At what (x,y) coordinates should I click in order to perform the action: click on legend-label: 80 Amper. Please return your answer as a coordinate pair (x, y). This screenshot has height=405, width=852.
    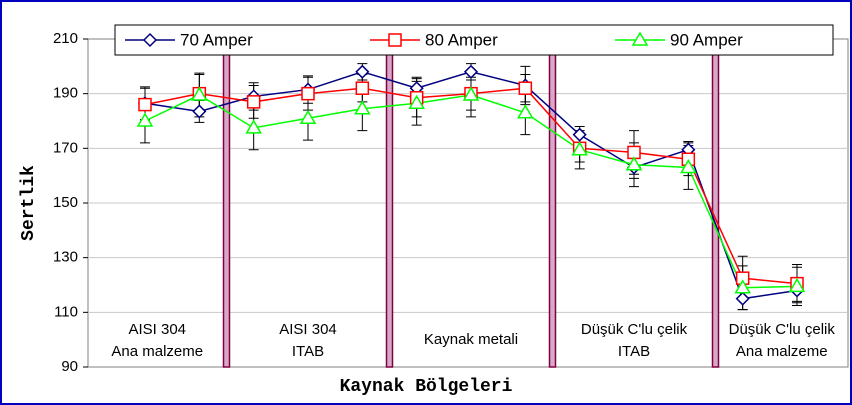
    Looking at the image, I should click on (461, 39).